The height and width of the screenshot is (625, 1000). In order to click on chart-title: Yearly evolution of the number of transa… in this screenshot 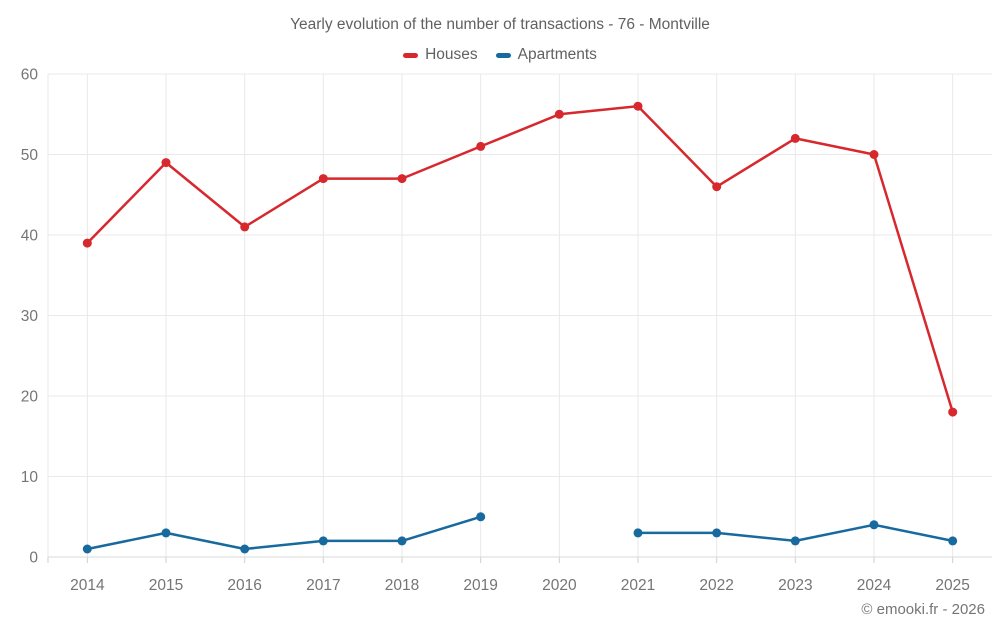, I will do `click(500, 24)`.